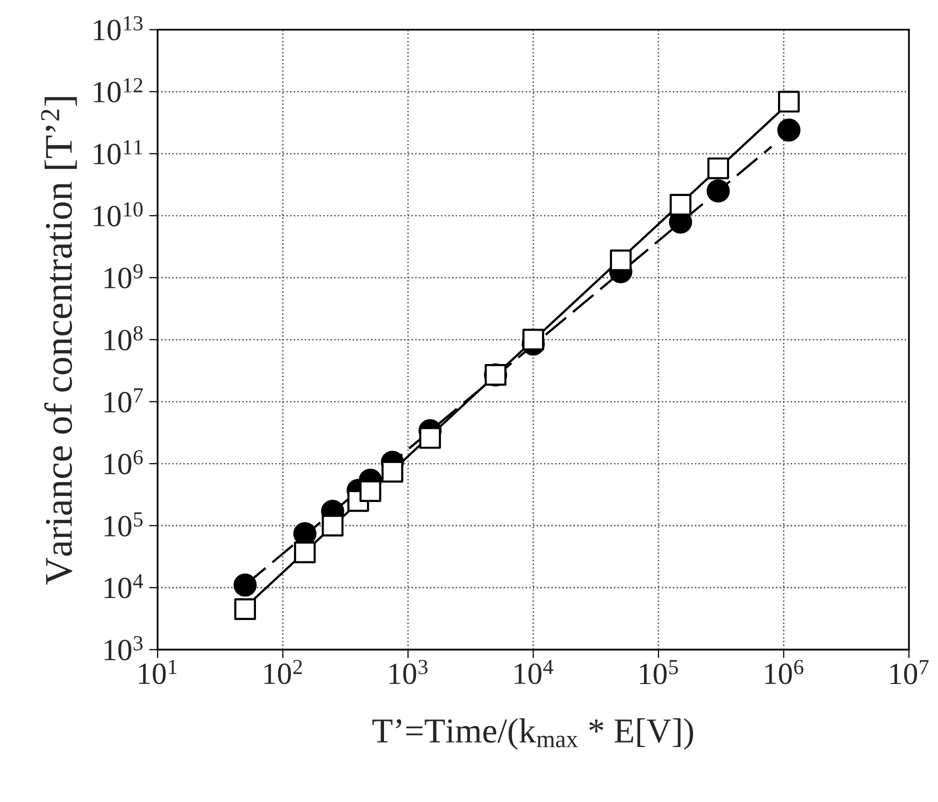  Describe the element at coordinates (123, 524) in the screenshot. I see `y-tick-label: 10$^{5}$` at that location.